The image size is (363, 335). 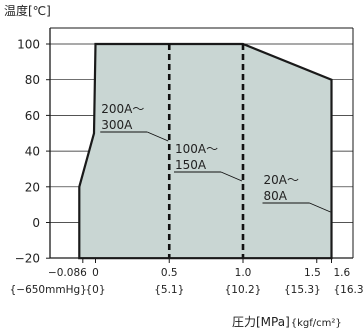 I want to click on x-tick-label-5: 1.6, so click(x=342, y=273).